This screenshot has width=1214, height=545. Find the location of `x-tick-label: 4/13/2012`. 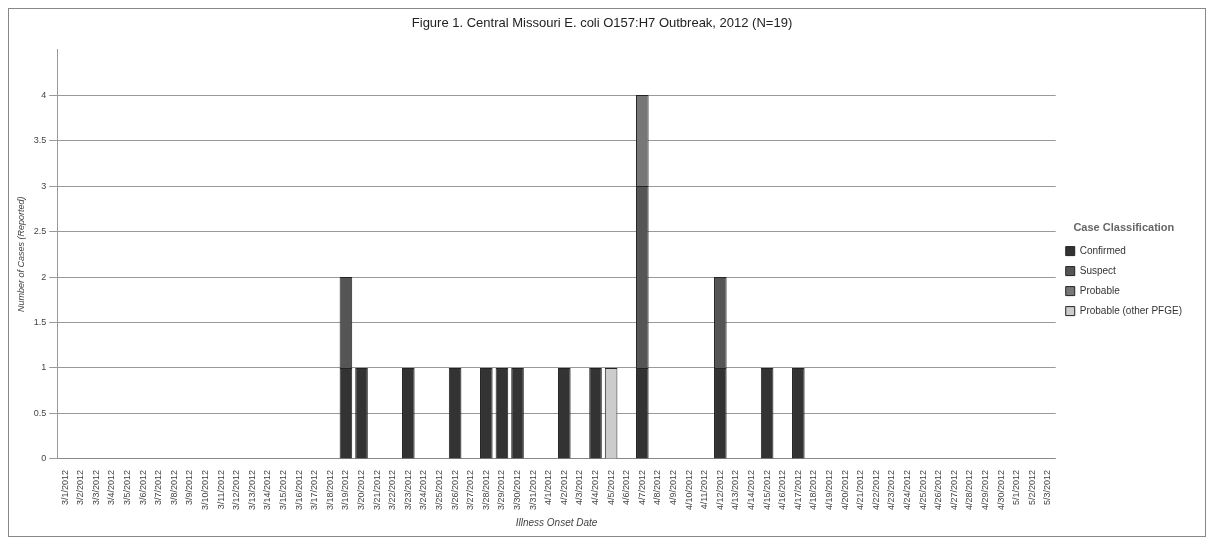

x-tick-label: 4/13/2012 is located at coordinates (735, 490).